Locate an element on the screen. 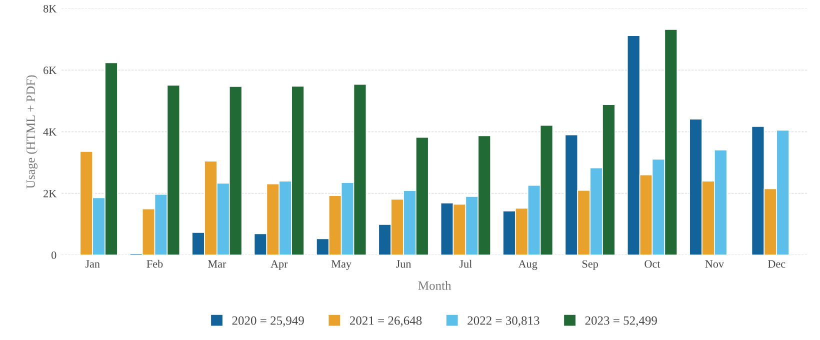 Image resolution: width=820 pixels, height=340 pixels. x-tick-label: Jun is located at coordinates (404, 264).